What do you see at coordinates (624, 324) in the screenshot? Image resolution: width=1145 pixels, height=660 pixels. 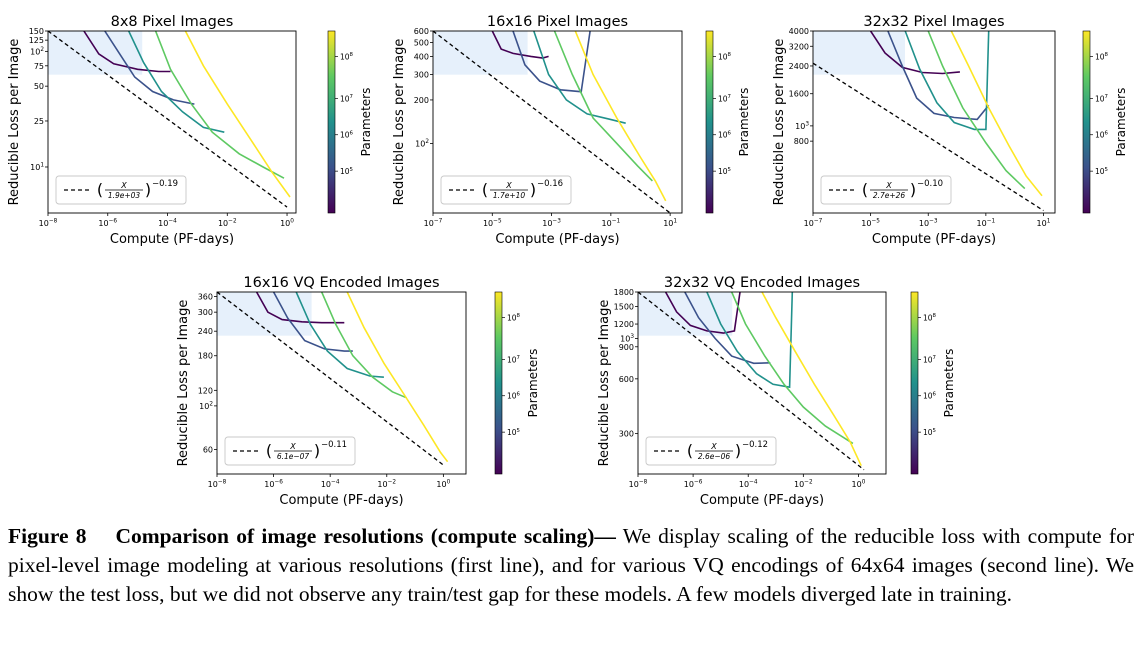 I see `y-tick-label: 1200` at bounding box center [624, 324].